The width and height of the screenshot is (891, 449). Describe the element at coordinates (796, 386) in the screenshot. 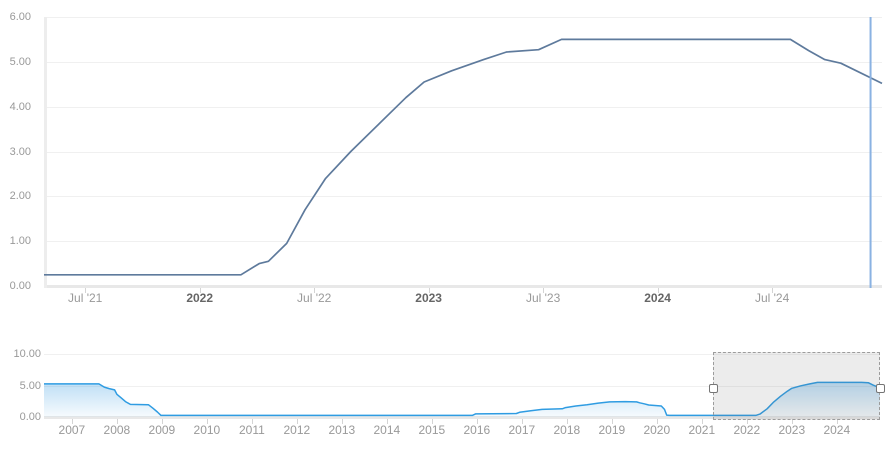

I see `navigator-selected-range` at that location.